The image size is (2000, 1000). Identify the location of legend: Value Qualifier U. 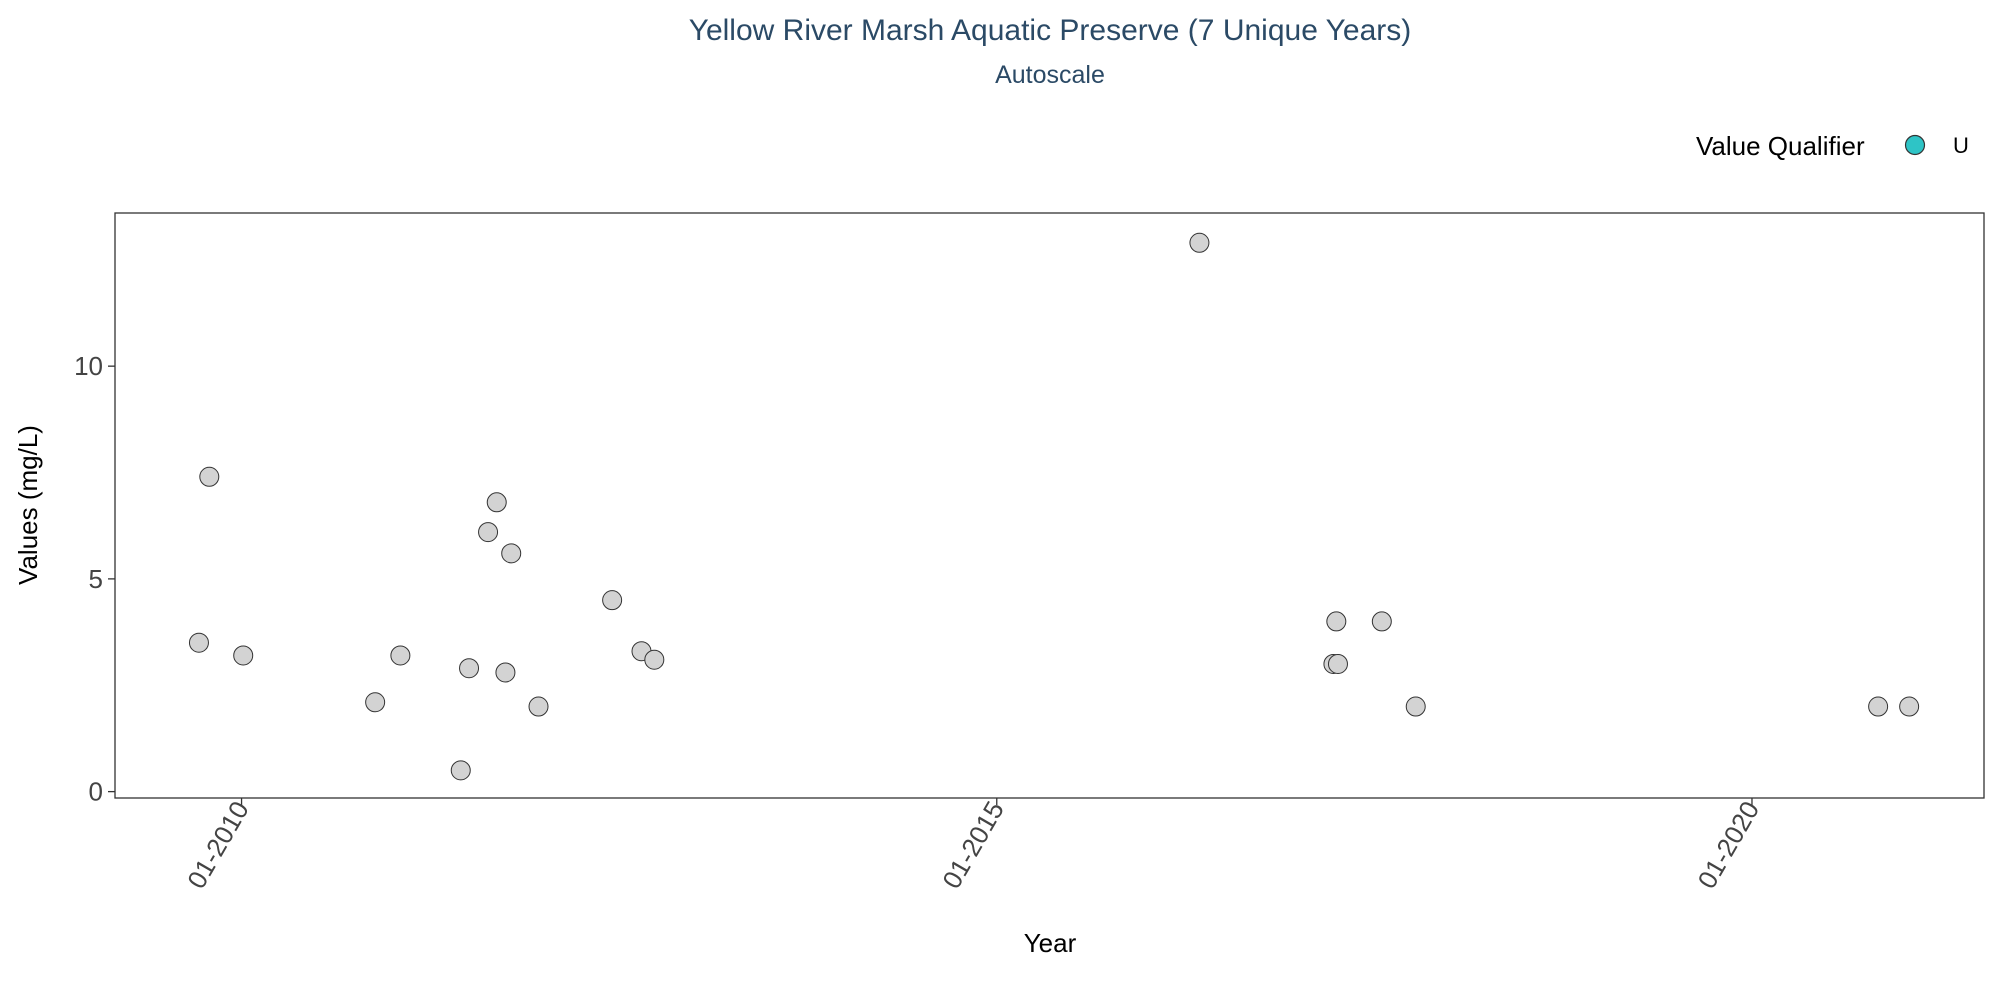
(1832, 146).